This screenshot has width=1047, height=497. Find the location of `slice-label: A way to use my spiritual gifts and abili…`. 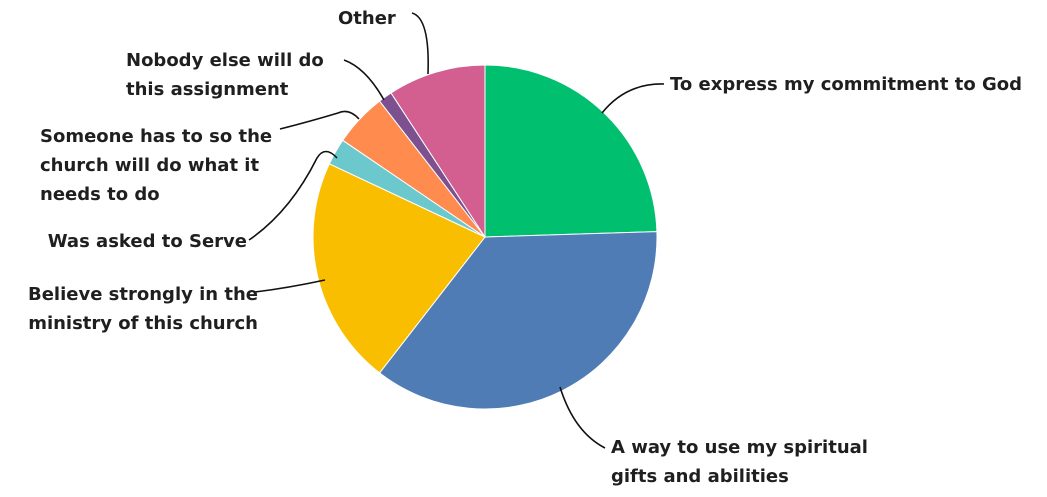

slice-label: A way to use my spiritual gifts and abili… is located at coordinates (739, 462).